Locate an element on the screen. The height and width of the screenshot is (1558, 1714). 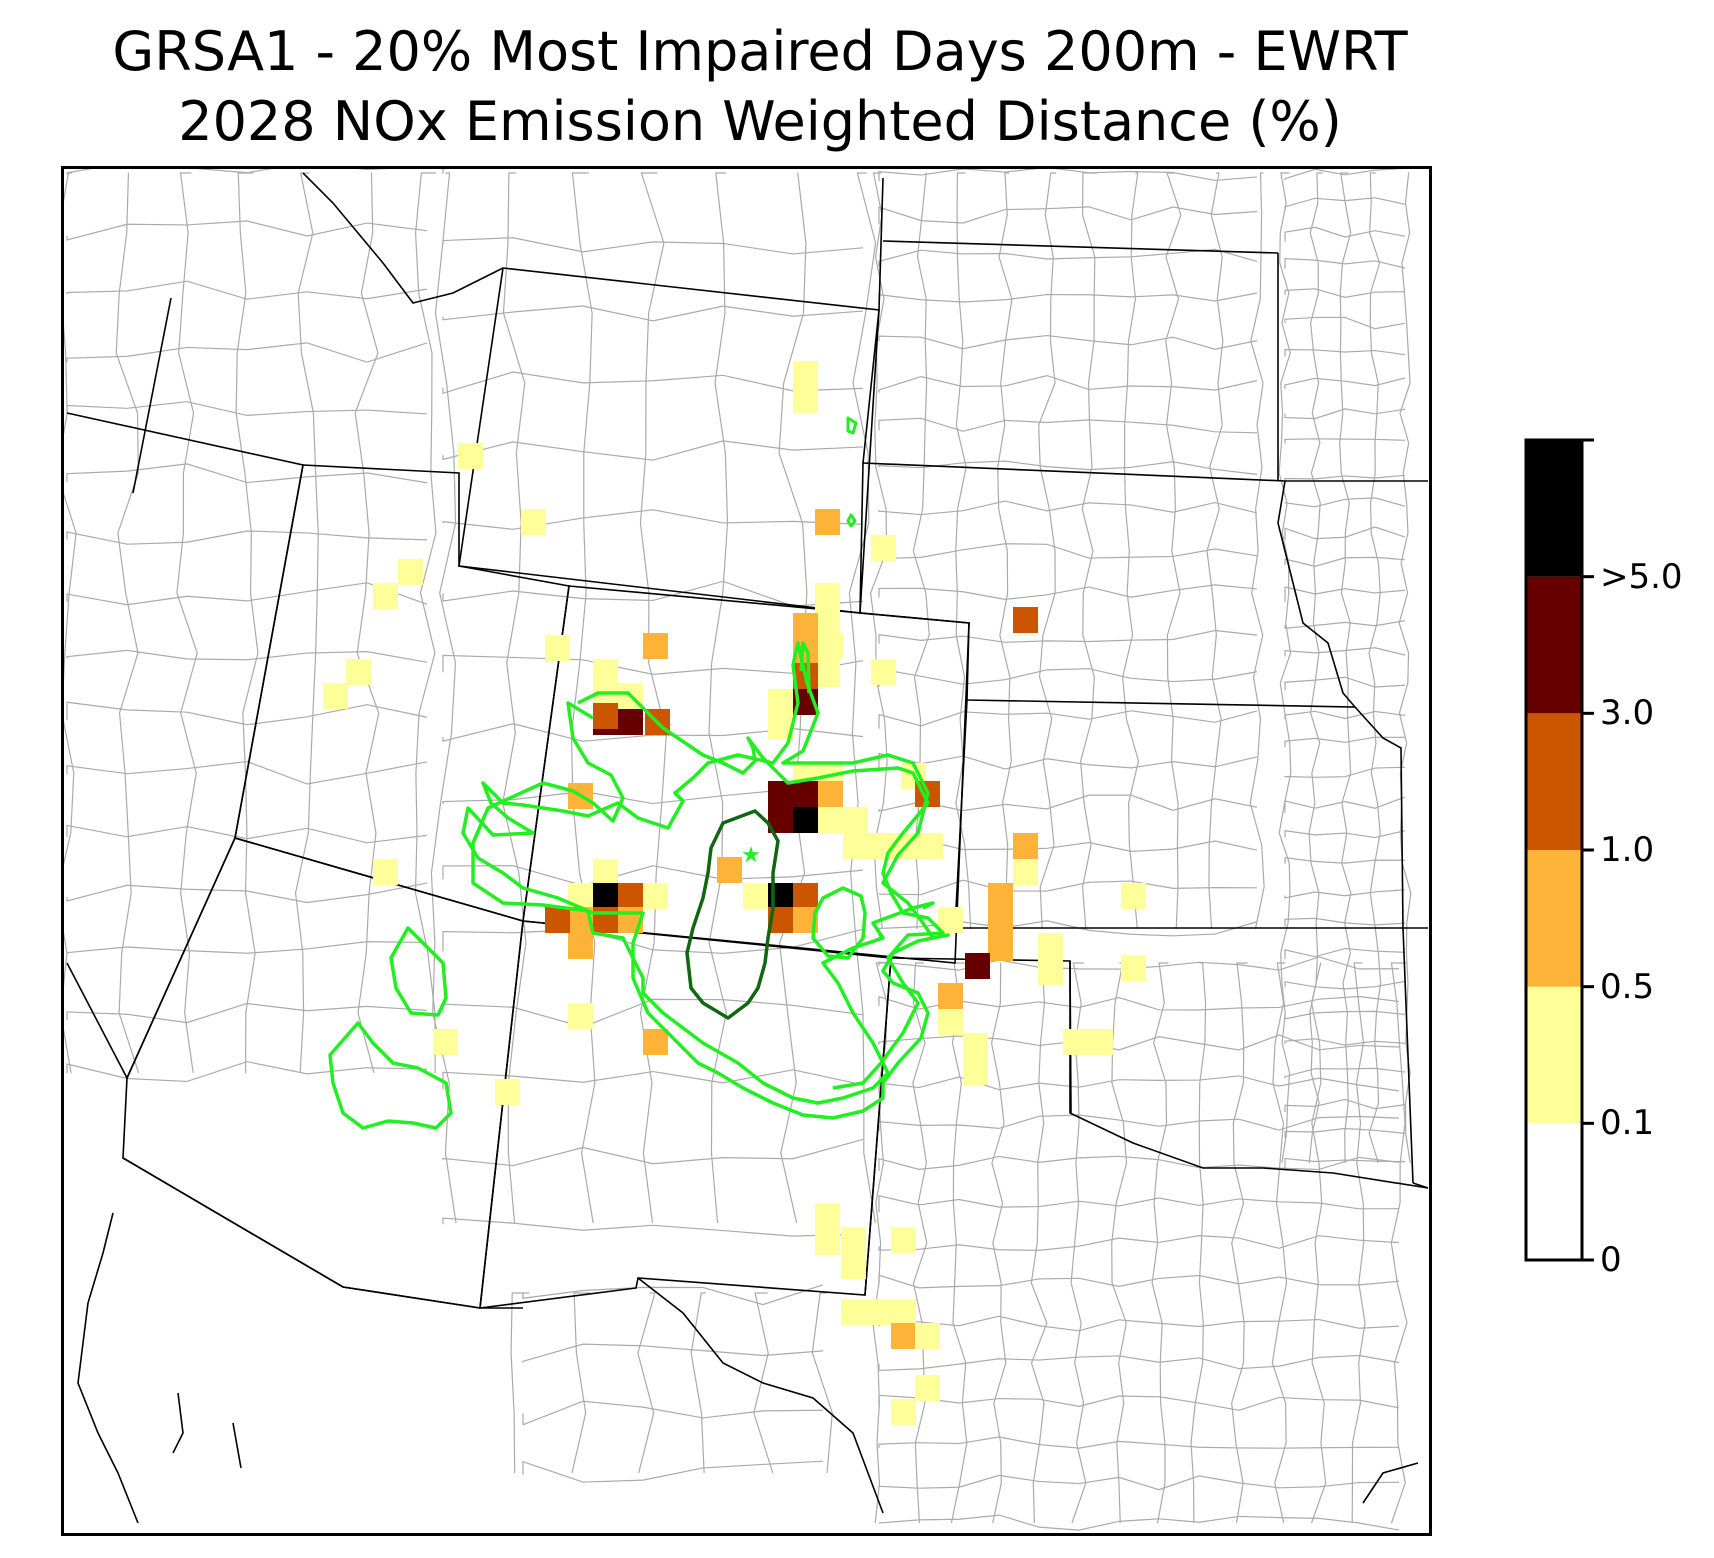
contour-outer-loop-east is located at coordinates (839, 923).